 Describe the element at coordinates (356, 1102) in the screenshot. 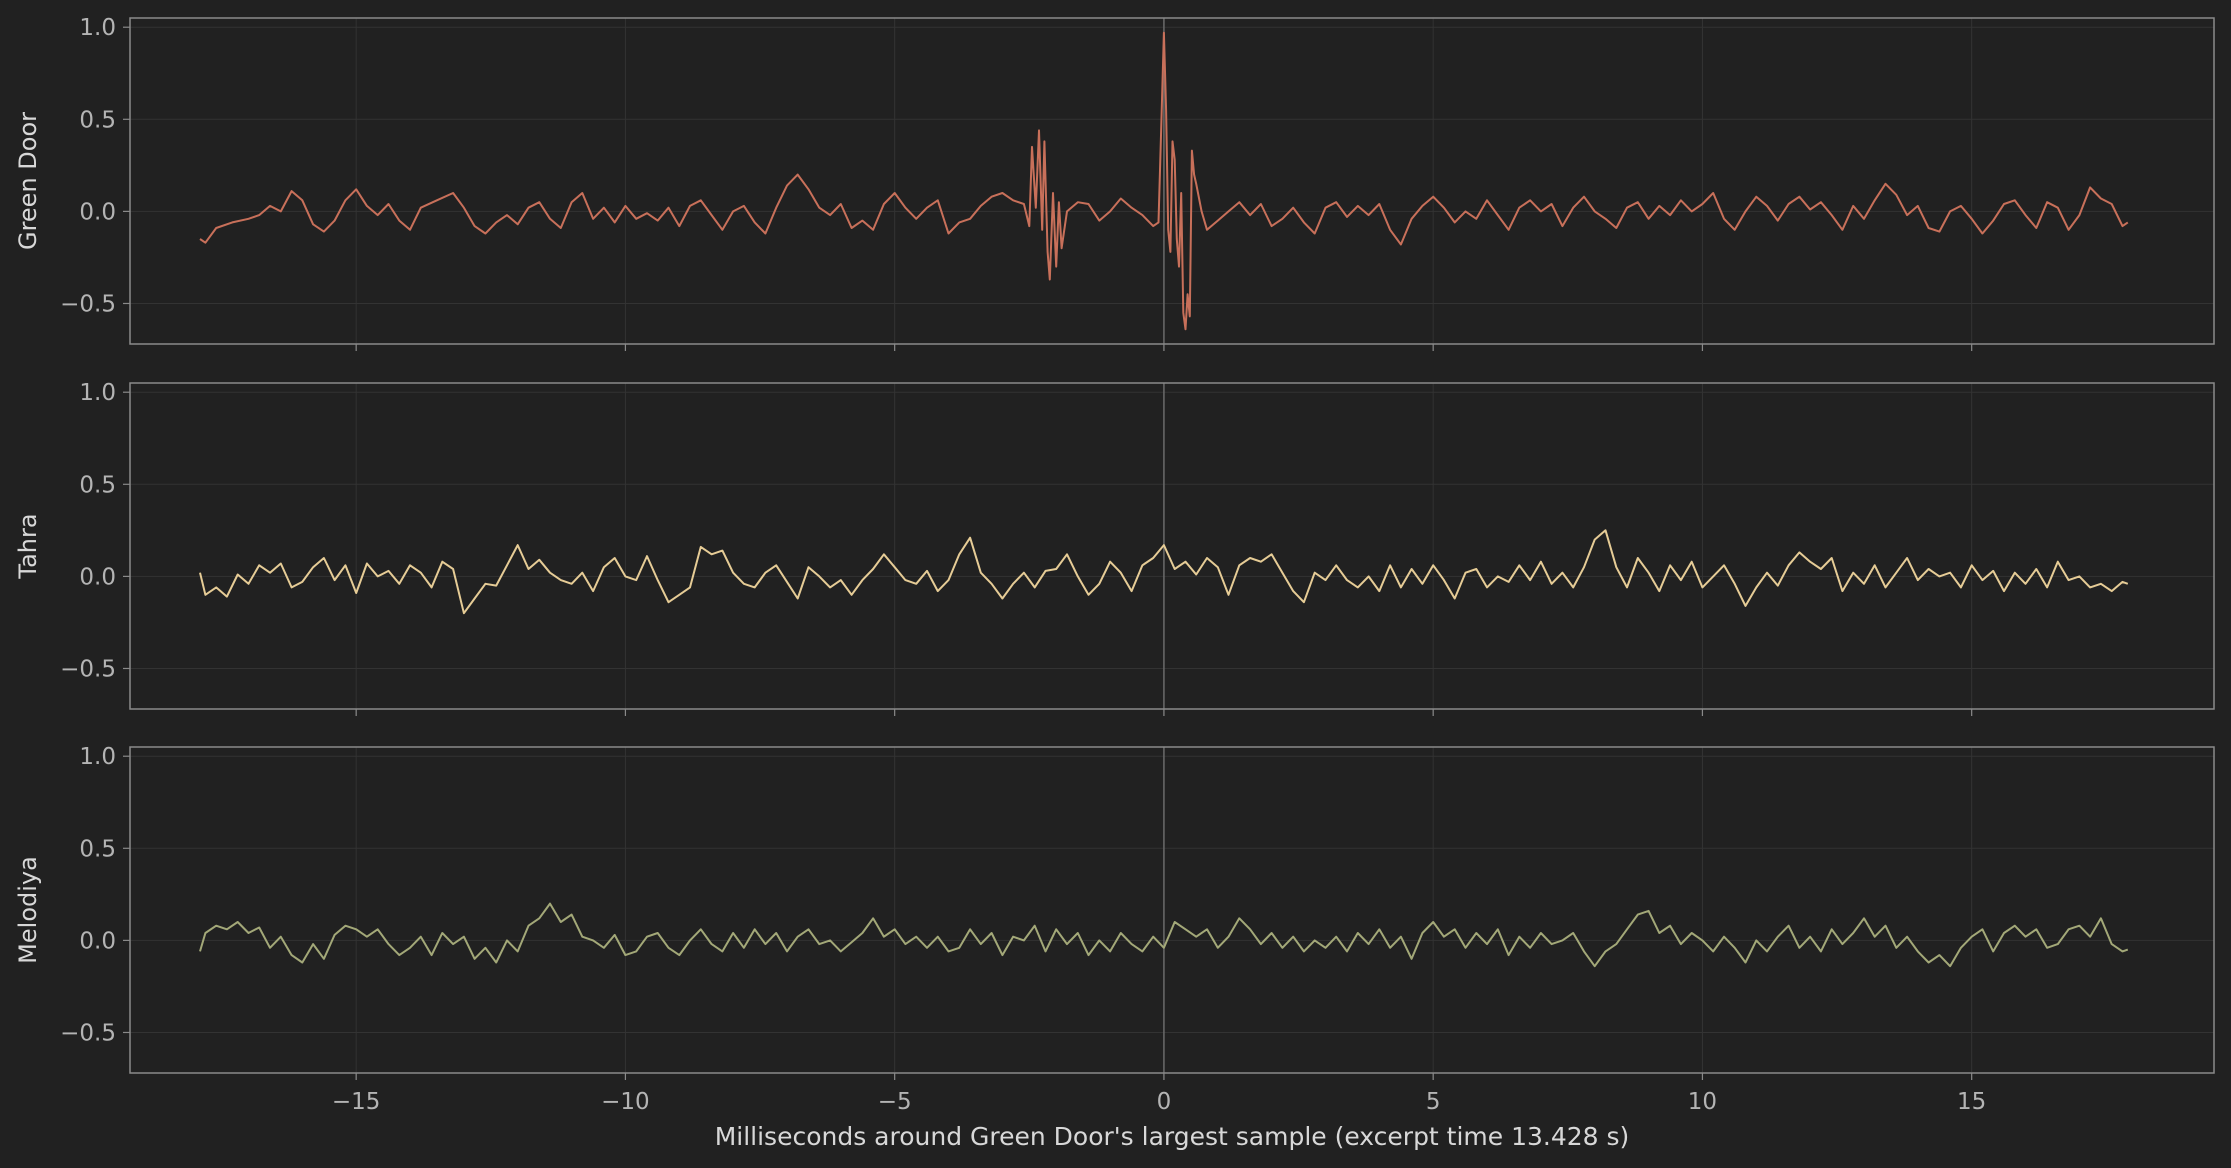

I see `x-tick-label: −15` at that location.